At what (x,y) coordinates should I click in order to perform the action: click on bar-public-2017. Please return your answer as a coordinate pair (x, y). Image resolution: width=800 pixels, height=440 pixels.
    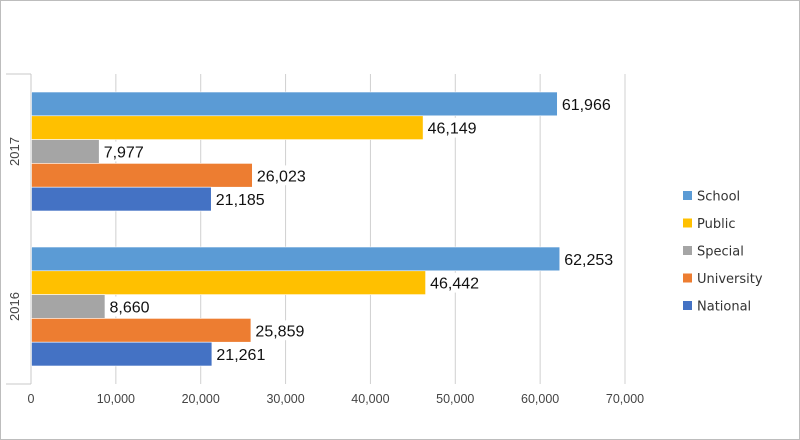
    Looking at the image, I should click on (227, 127).